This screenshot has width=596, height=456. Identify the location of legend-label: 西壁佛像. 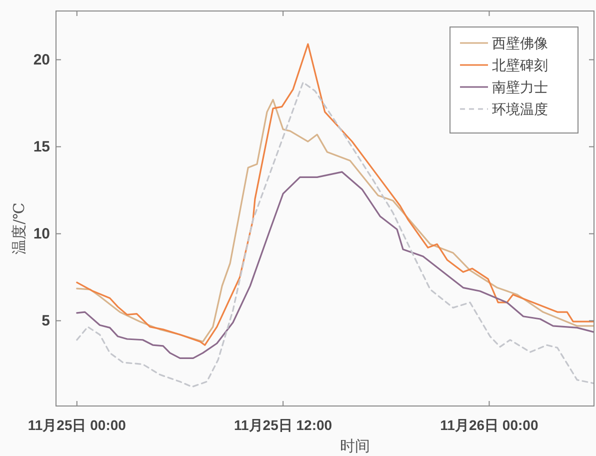
(520, 44).